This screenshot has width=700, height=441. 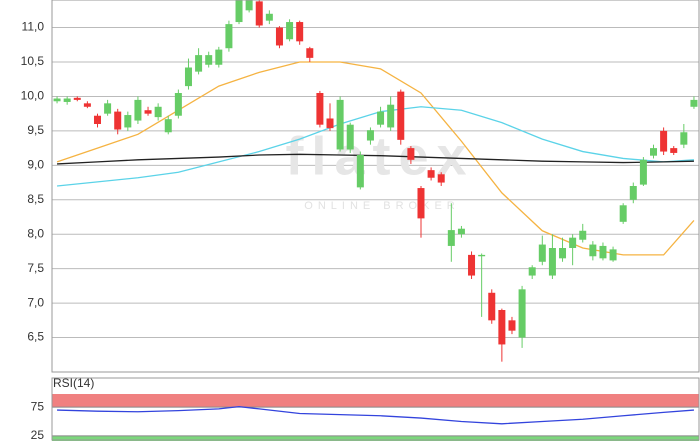 I want to click on y-tick-label: 9,5, so click(x=35, y=130).